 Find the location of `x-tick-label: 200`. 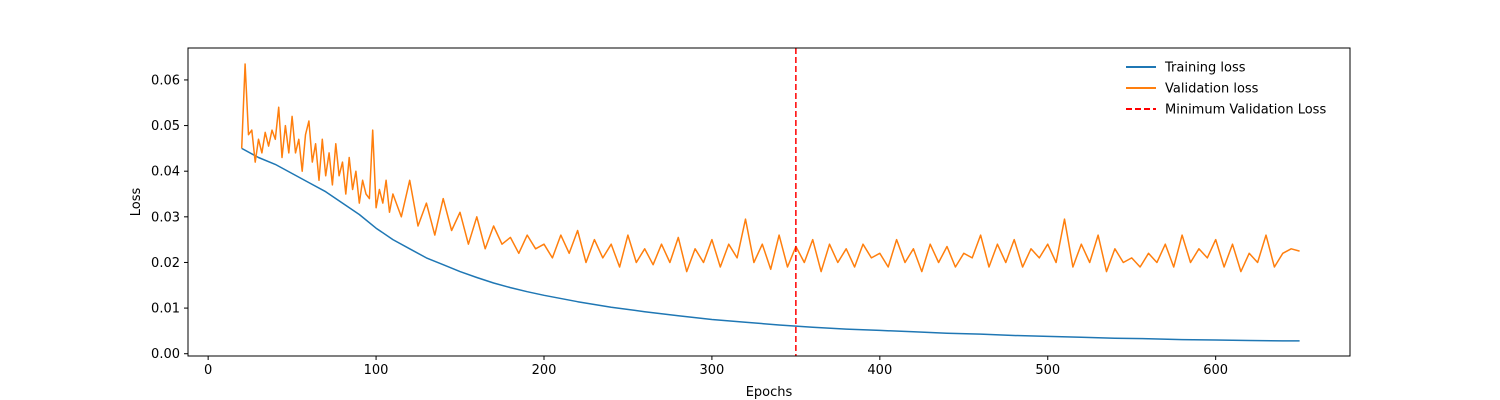

x-tick-label: 200 is located at coordinates (544, 370).